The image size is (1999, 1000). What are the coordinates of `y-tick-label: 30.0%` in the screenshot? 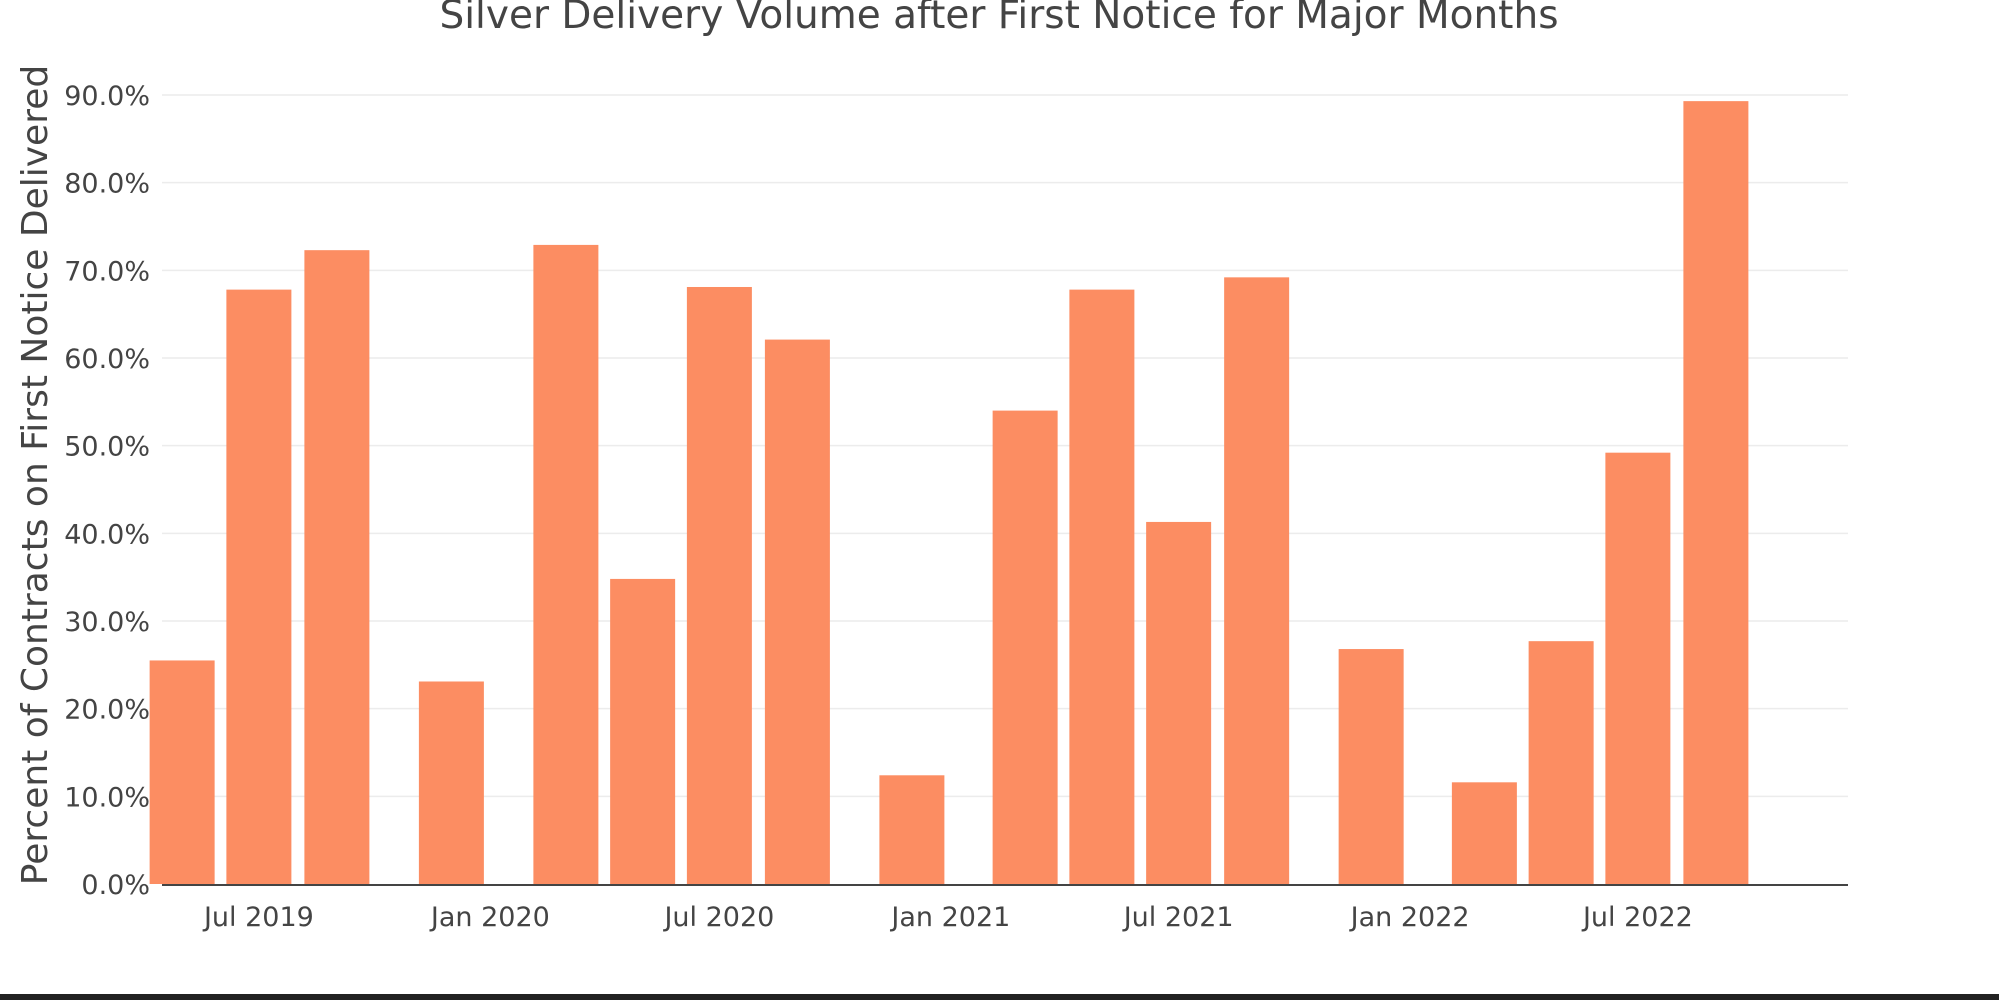 It's located at (107, 622).